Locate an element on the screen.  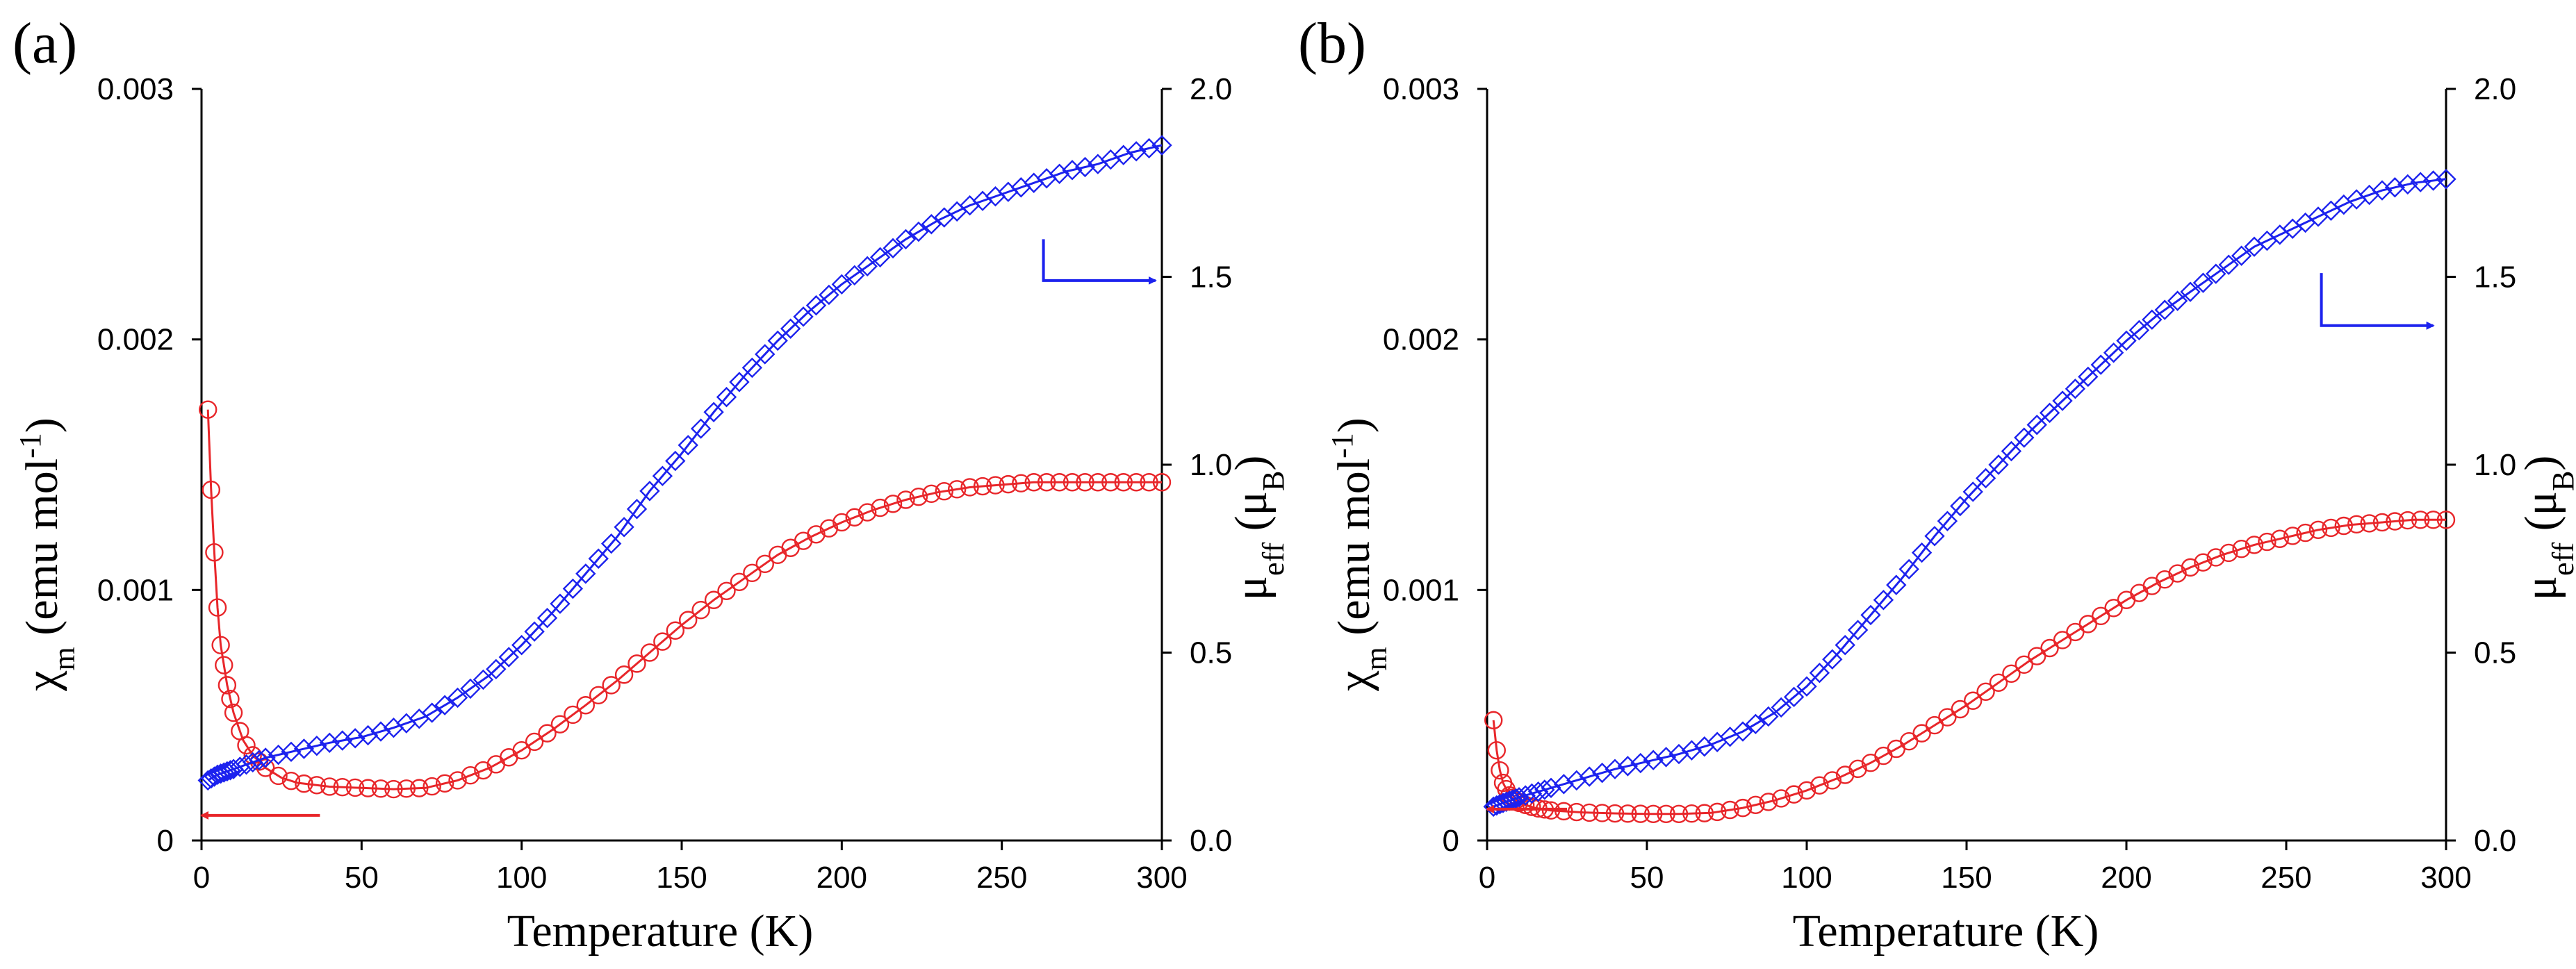
y-left-close: ) is located at coordinates (1354, 425).